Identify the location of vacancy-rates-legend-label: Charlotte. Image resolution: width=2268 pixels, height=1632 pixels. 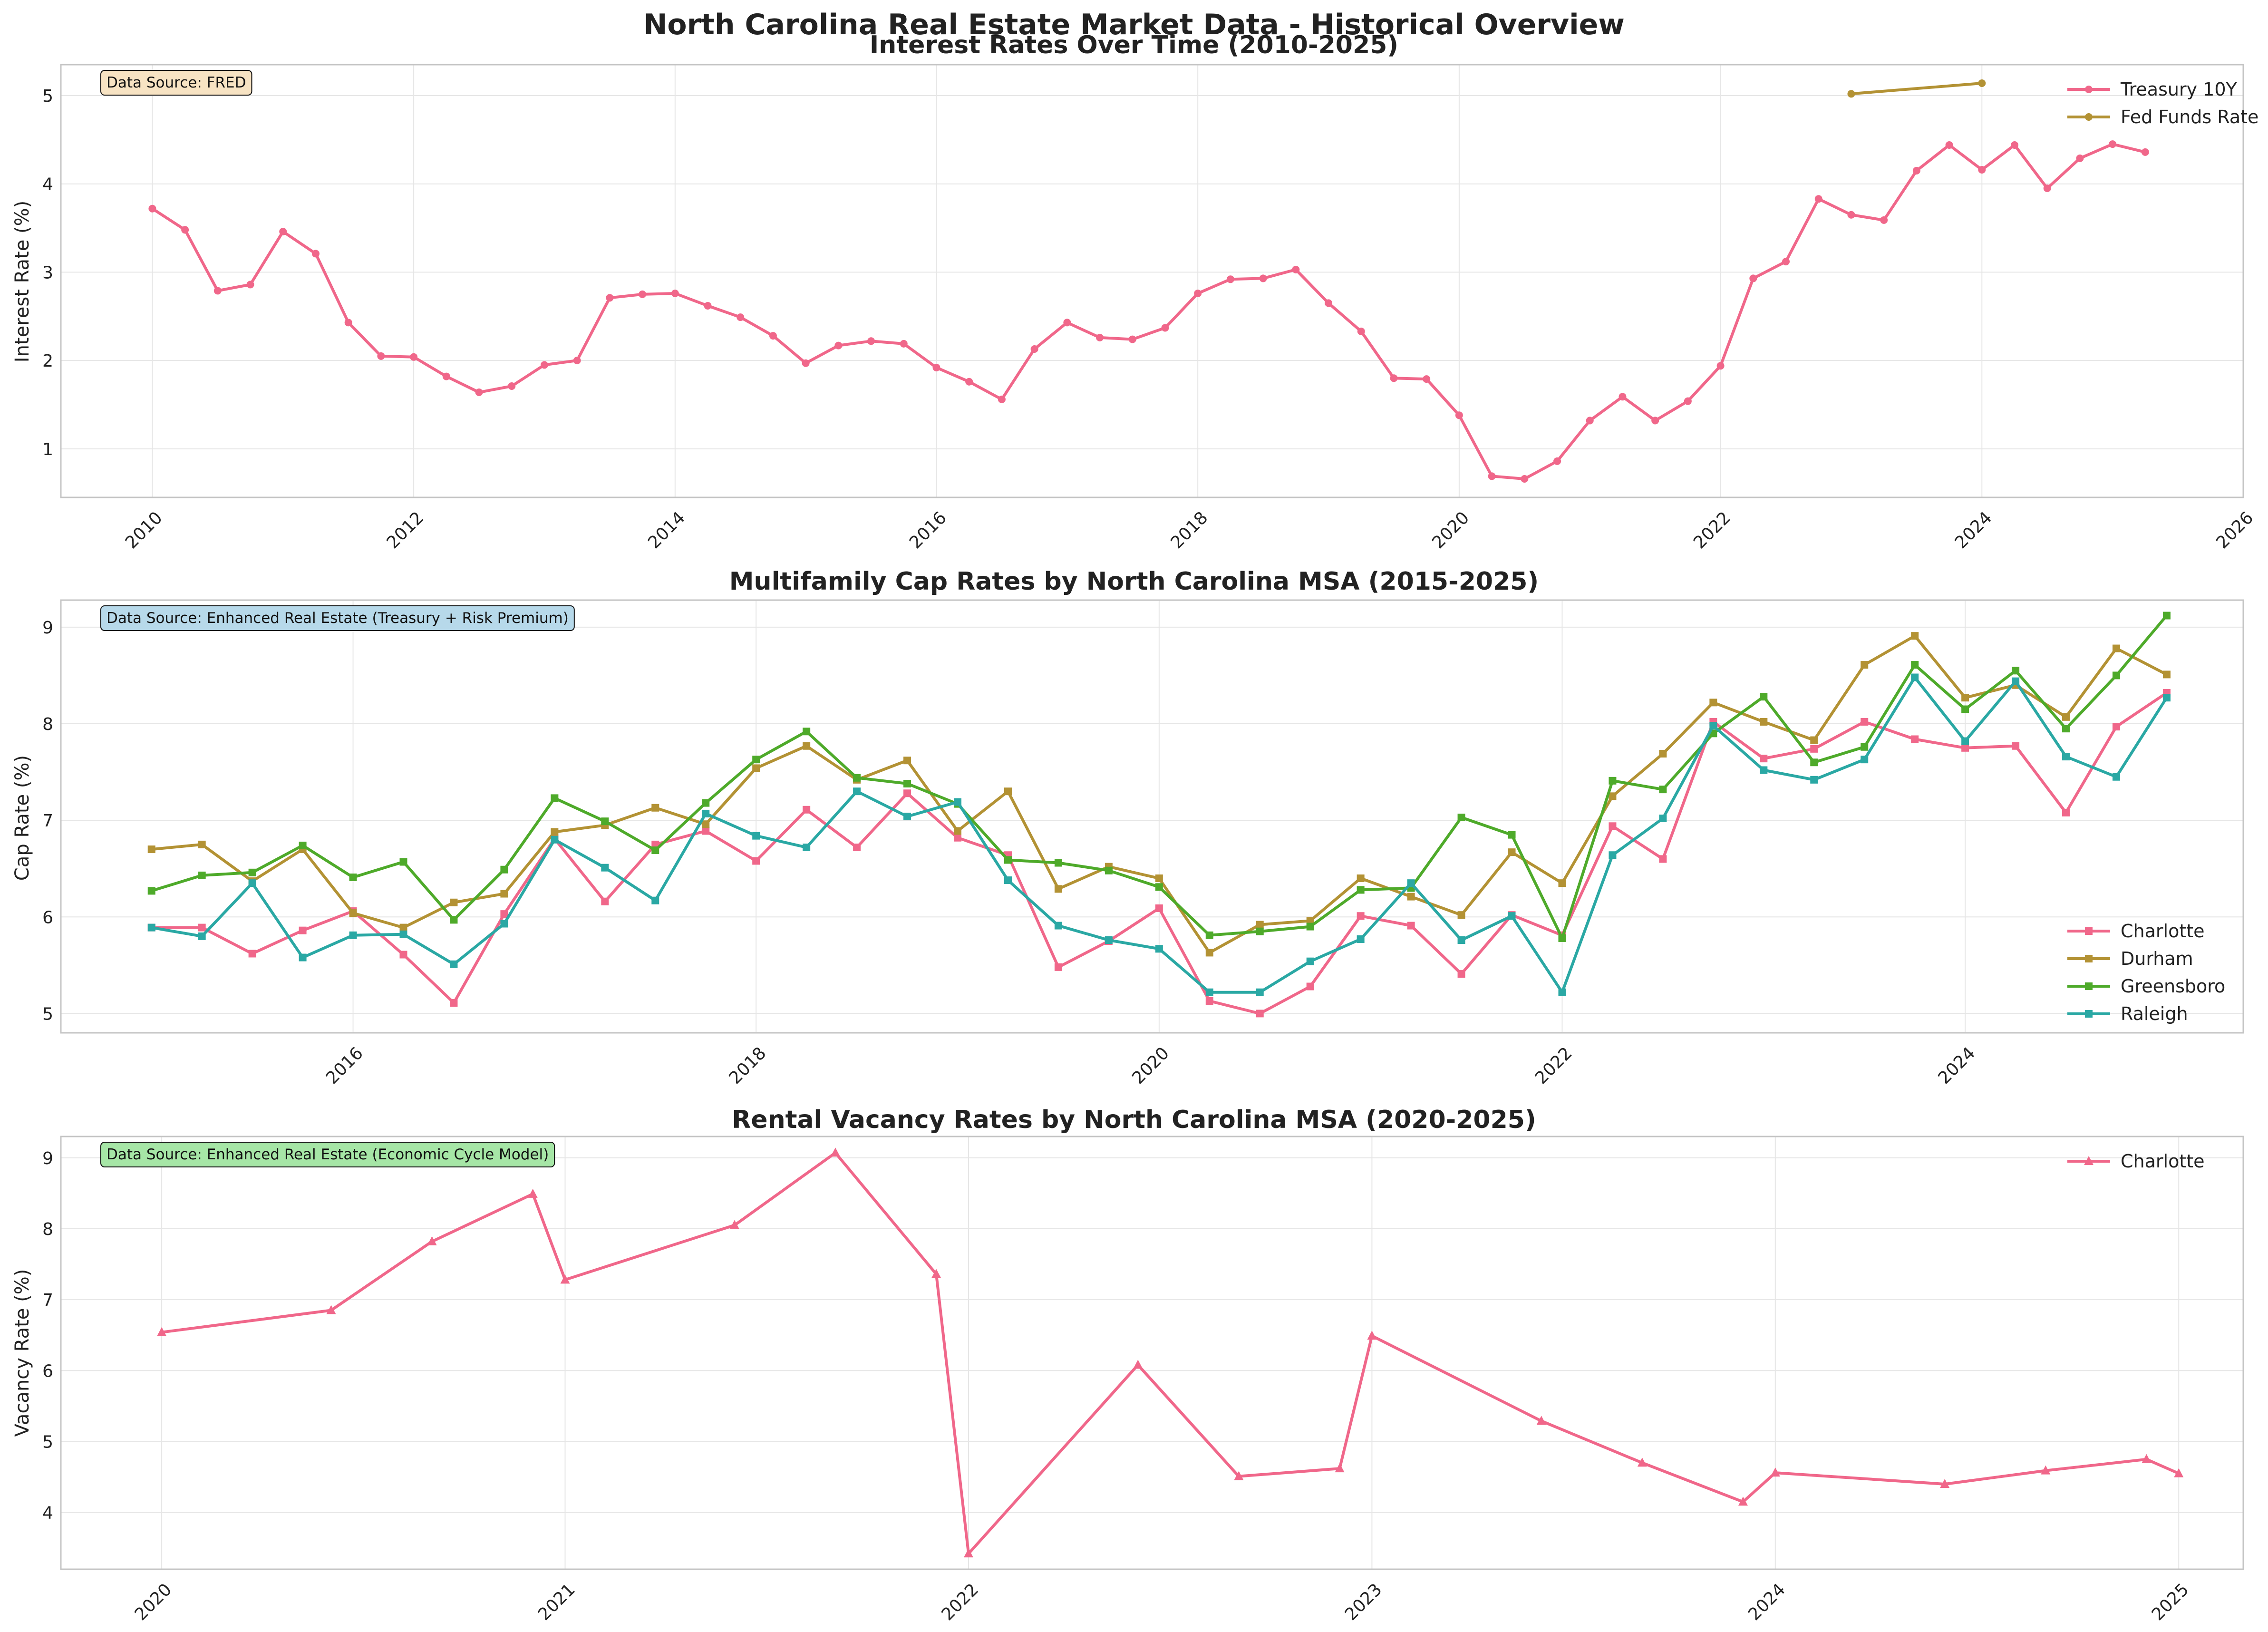
(2163, 1161).